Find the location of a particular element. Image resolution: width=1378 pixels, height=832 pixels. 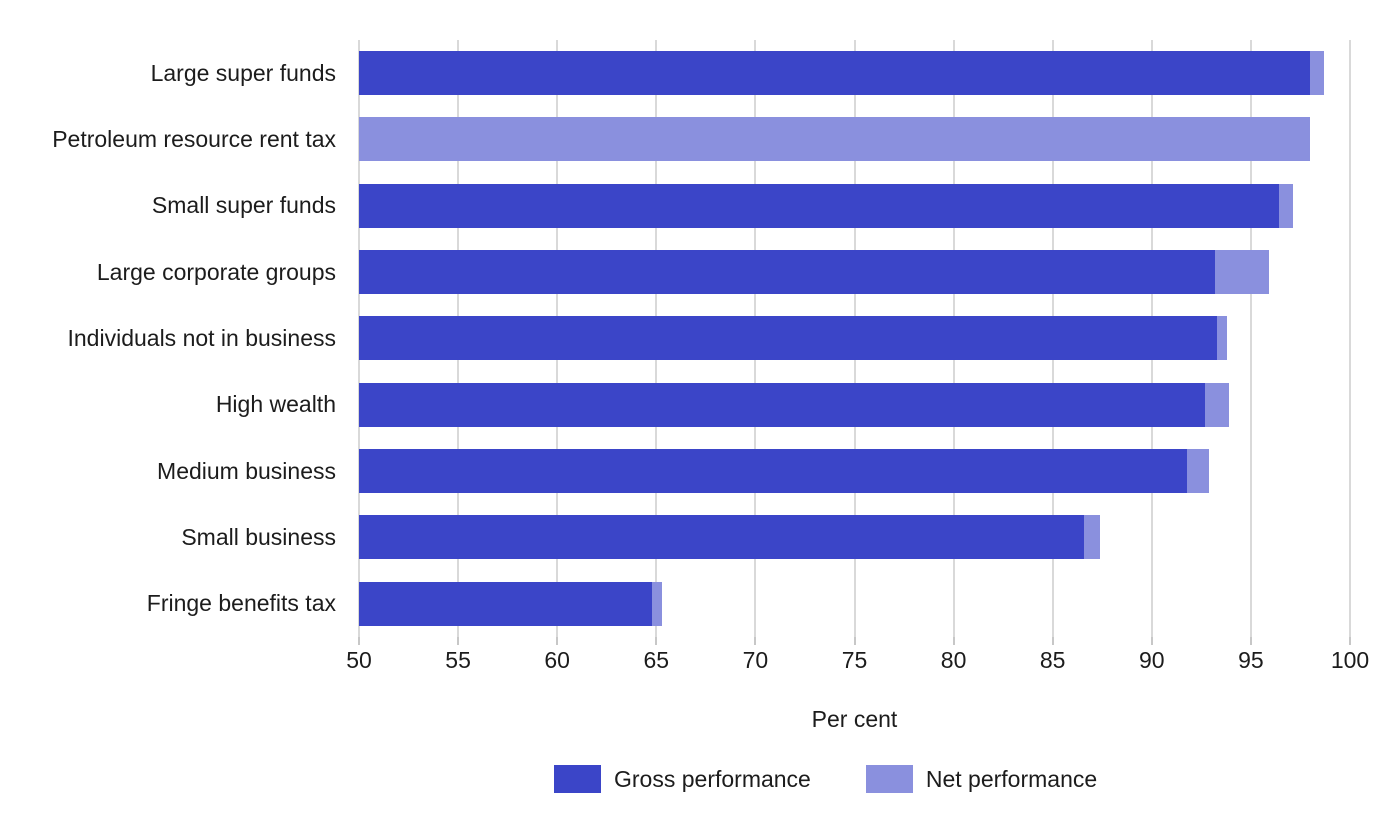

x-tick-label: 80 is located at coordinates (953, 660).